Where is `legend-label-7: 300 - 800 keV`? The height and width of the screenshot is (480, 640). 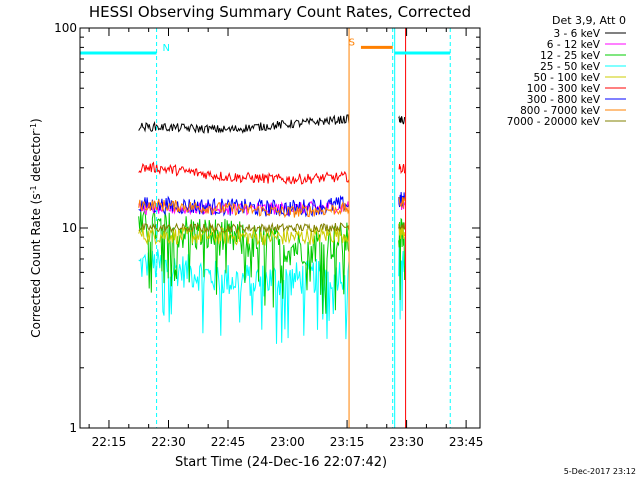
legend-label-7: 300 - 800 keV is located at coordinates (564, 100).